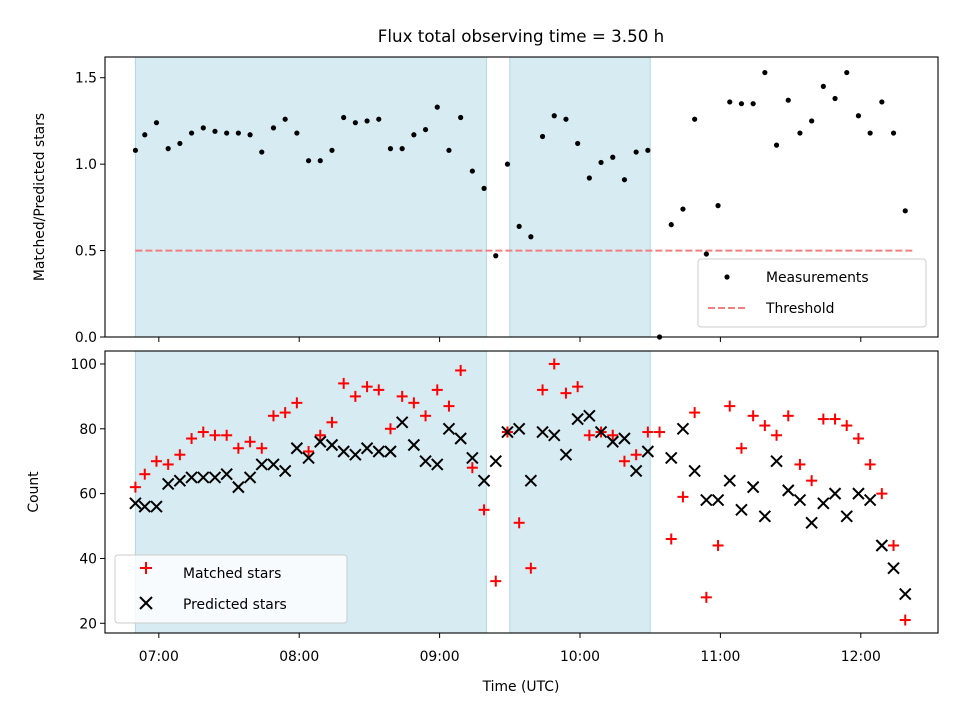  What do you see at coordinates (86, 338) in the screenshot?
I see `y-tick-label: 0.0` at bounding box center [86, 338].